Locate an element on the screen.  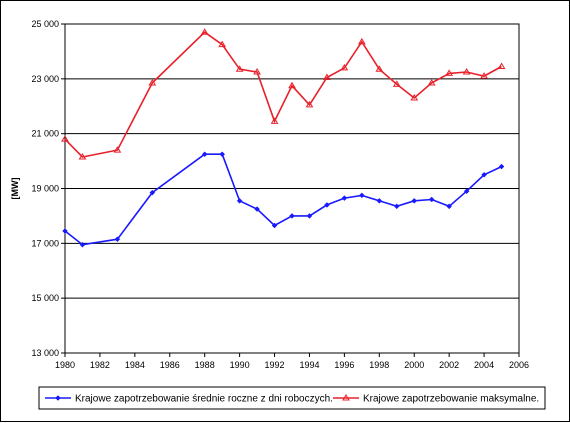
x-tick-label: 2002 is located at coordinates (449, 365).